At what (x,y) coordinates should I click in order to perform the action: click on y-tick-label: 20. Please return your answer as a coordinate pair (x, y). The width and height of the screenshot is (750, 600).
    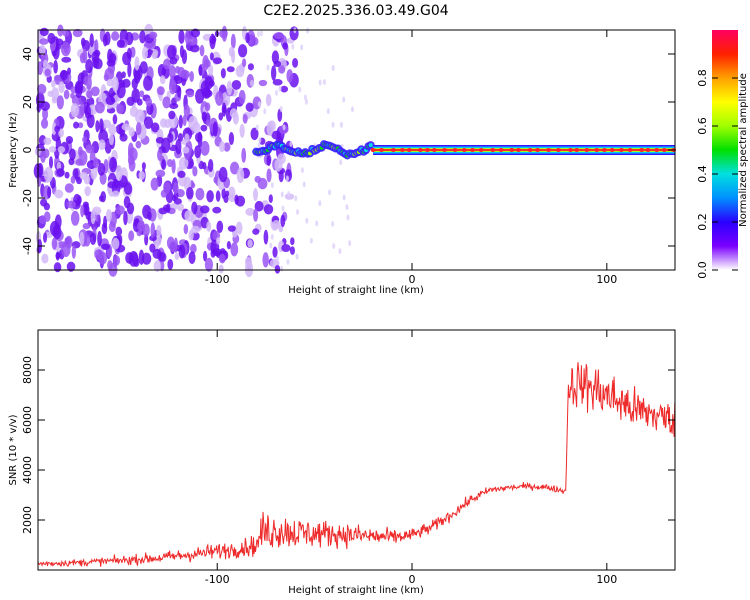
    Looking at the image, I should click on (27, 102).